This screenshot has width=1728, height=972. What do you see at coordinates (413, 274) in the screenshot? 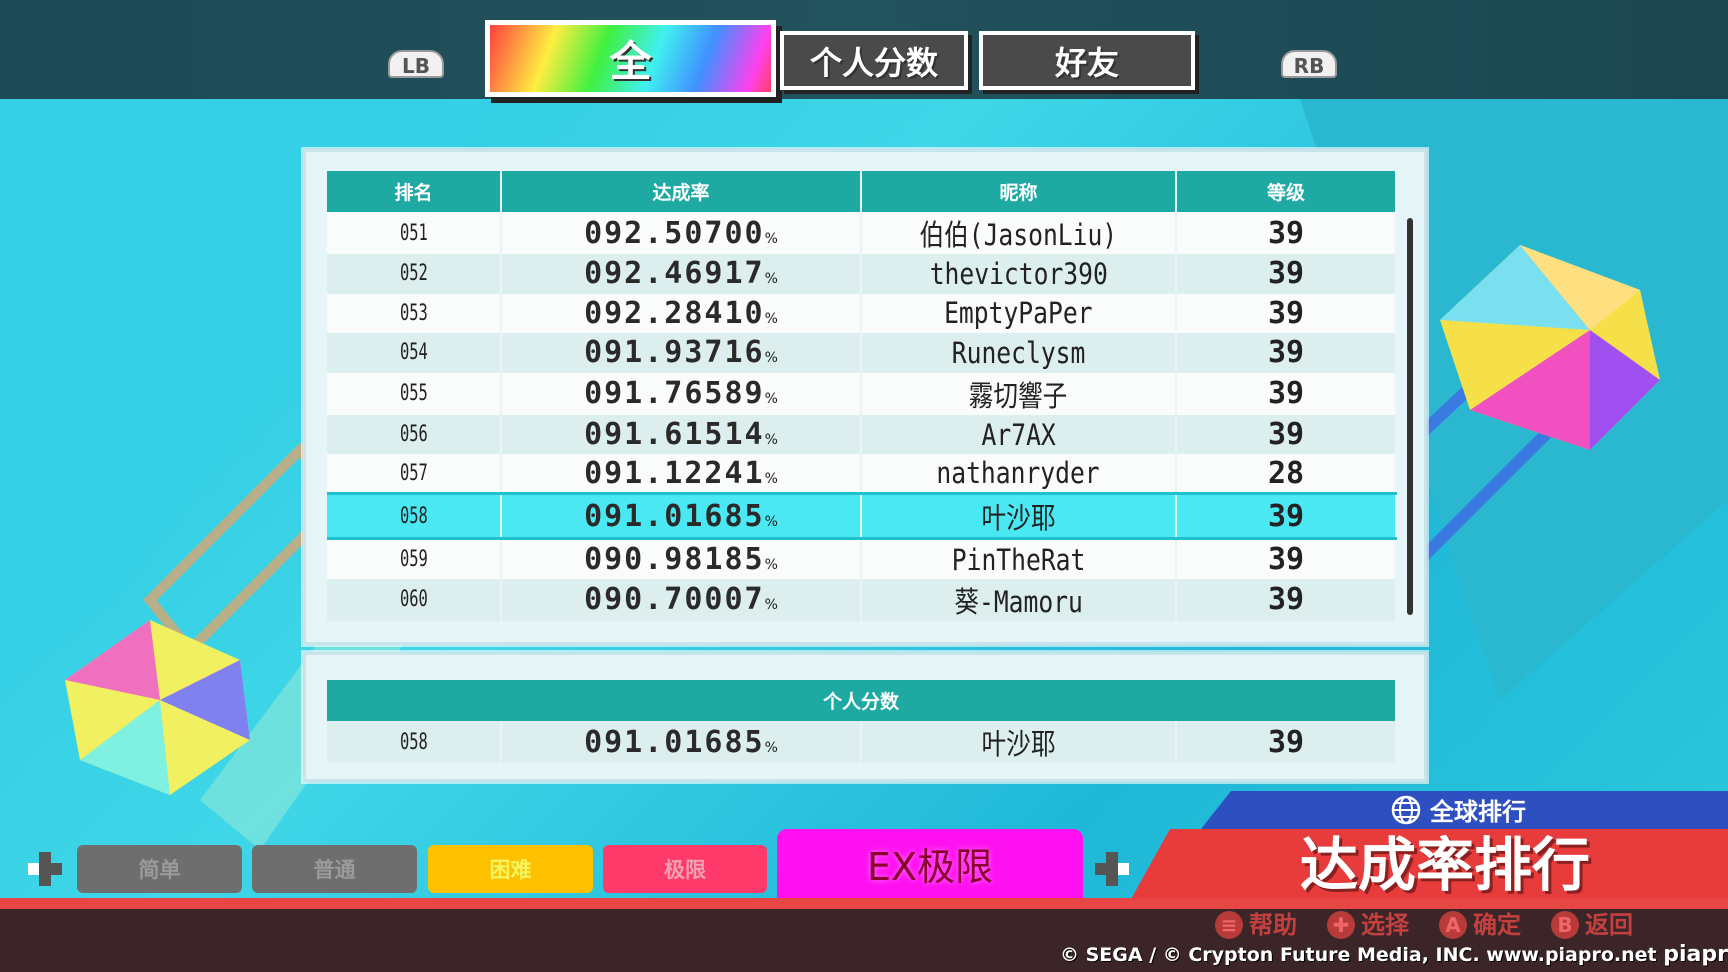
I see `rank: 052` at bounding box center [413, 274].